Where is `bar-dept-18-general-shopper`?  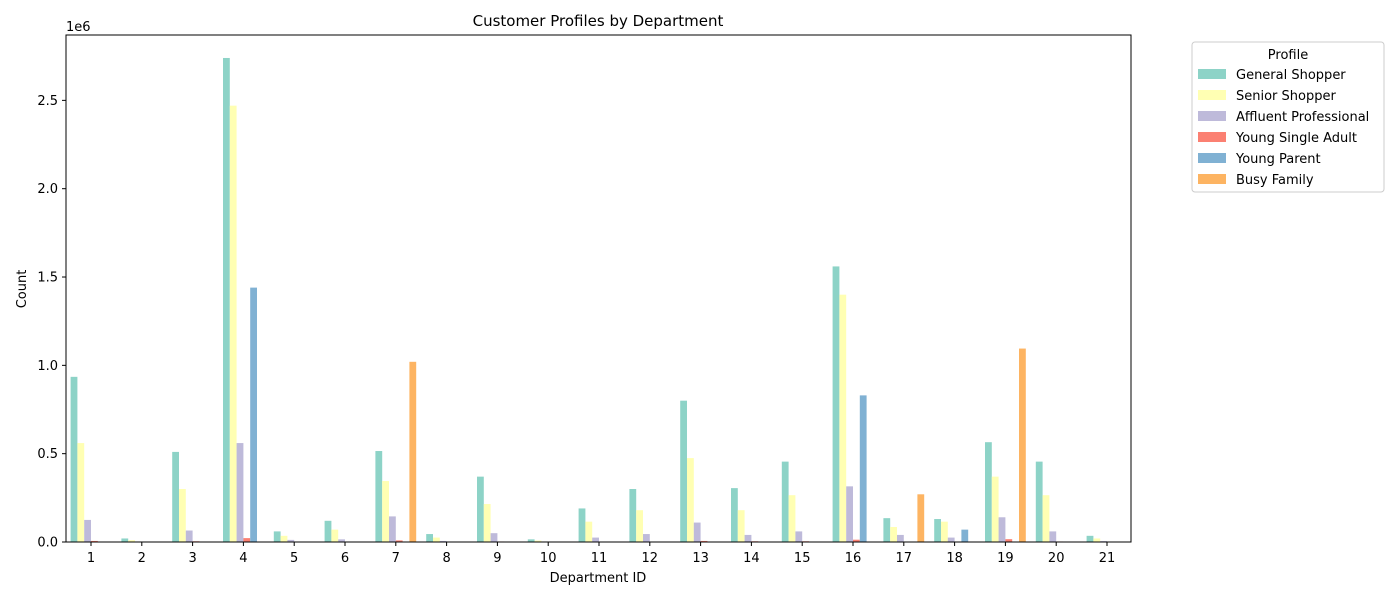 bar-dept-18-general-shopper is located at coordinates (937, 530).